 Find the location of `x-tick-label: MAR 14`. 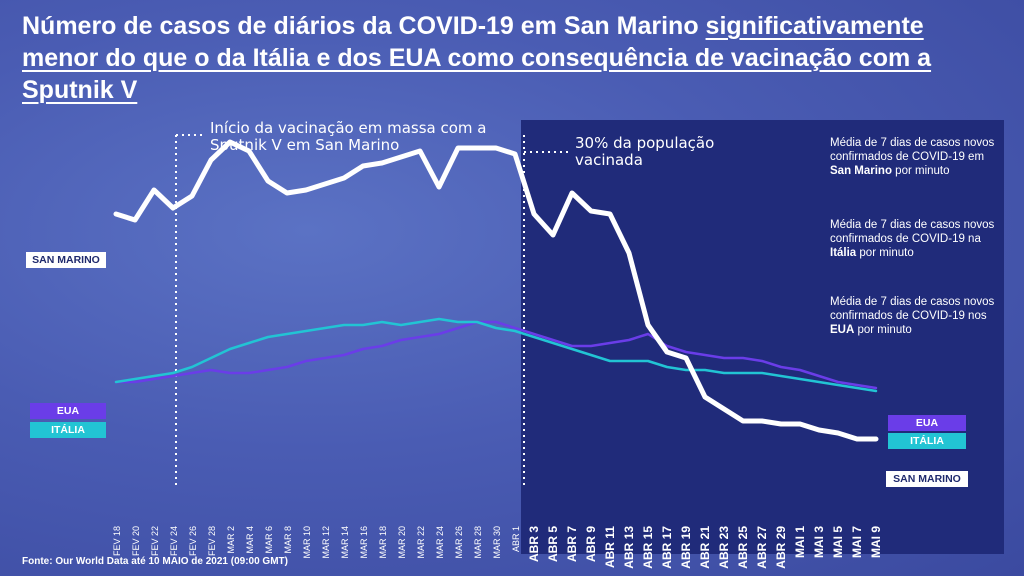

x-tick-label: MAR 14 is located at coordinates (345, 542).